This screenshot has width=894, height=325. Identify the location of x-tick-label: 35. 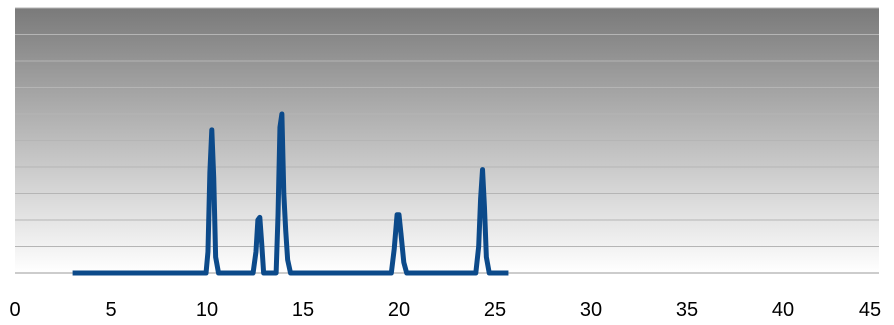
(687, 310).